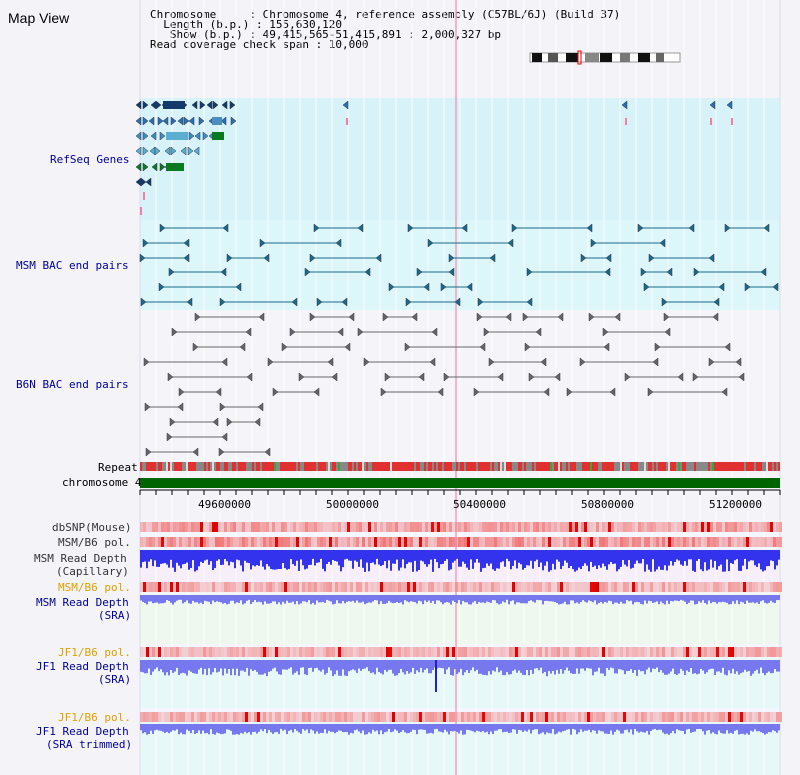 The width and height of the screenshot is (800, 775). What do you see at coordinates (115, 679) in the screenshot?
I see `jf1-read-depth-sub: (SRA)` at bounding box center [115, 679].